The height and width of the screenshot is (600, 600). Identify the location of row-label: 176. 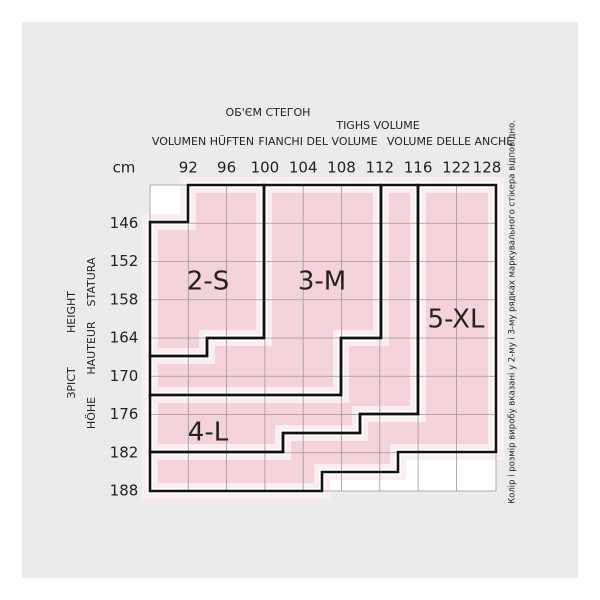
(124, 414).